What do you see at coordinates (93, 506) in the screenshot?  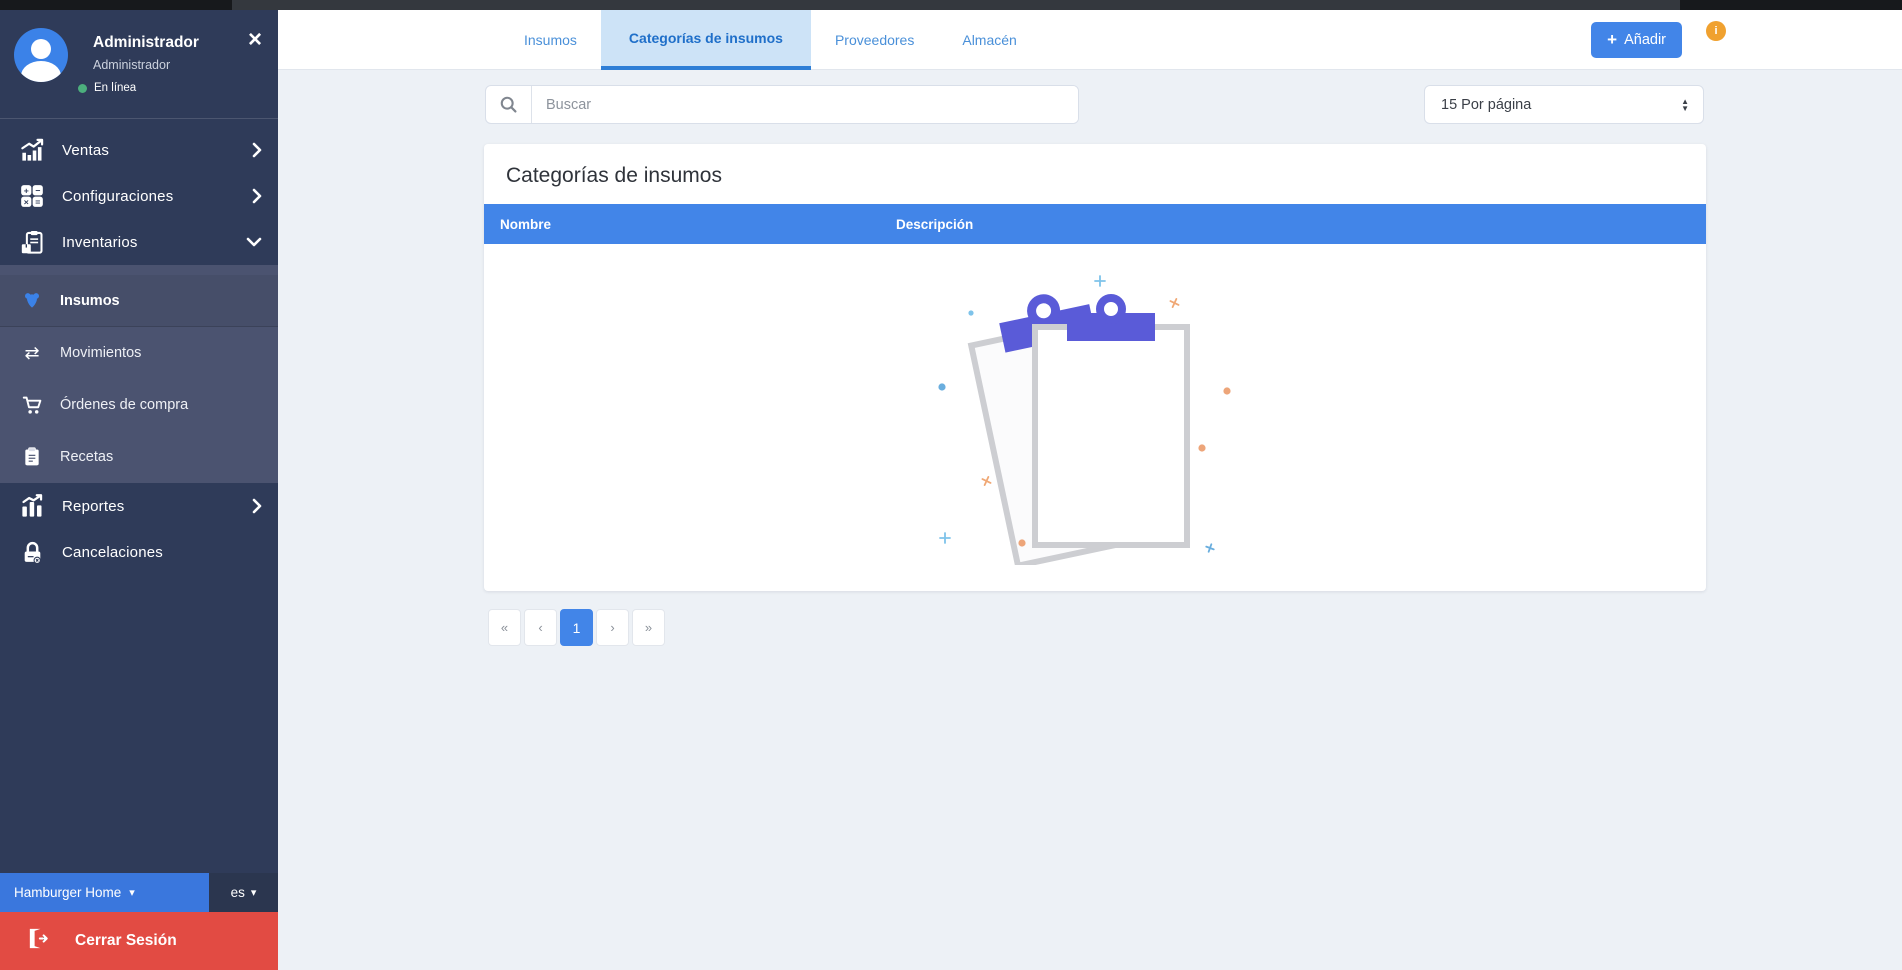 I see `sidebar-item-label: Reportes` at bounding box center [93, 506].